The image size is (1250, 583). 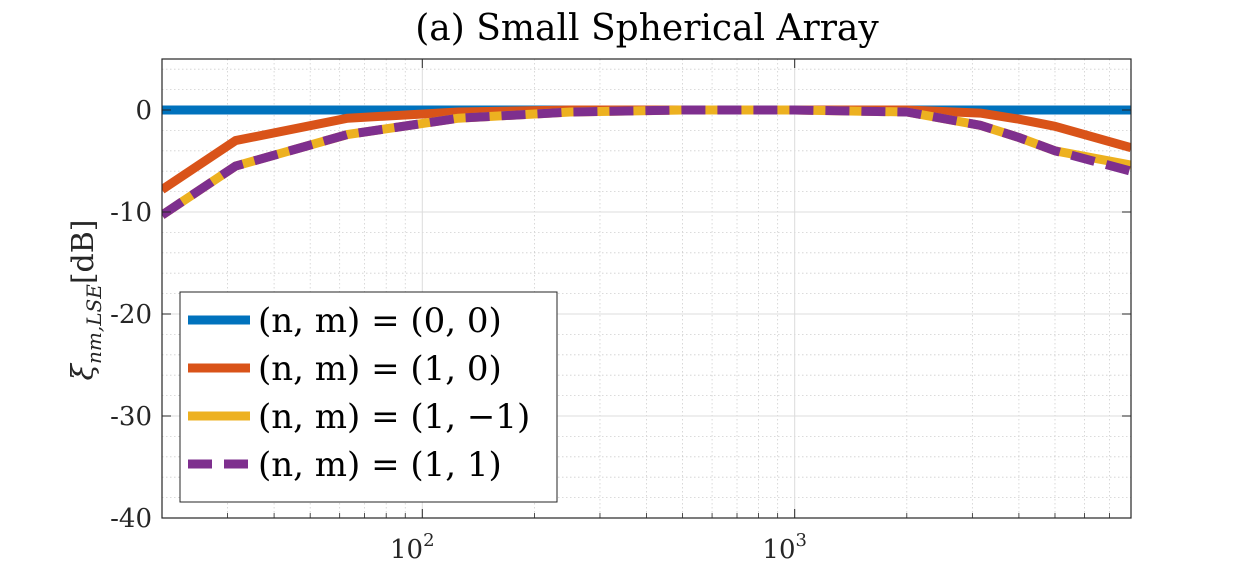 What do you see at coordinates (83, 372) in the screenshot?
I see `y-axis-label-symbol: ξ` at bounding box center [83, 372].